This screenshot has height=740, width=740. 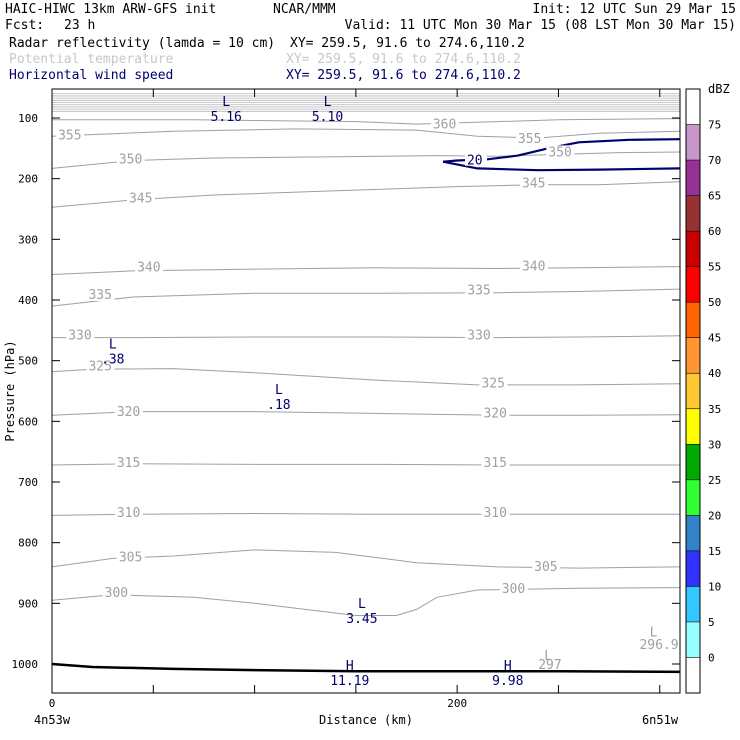 I want to click on colorbar-level-label: 25, so click(x=714, y=480).